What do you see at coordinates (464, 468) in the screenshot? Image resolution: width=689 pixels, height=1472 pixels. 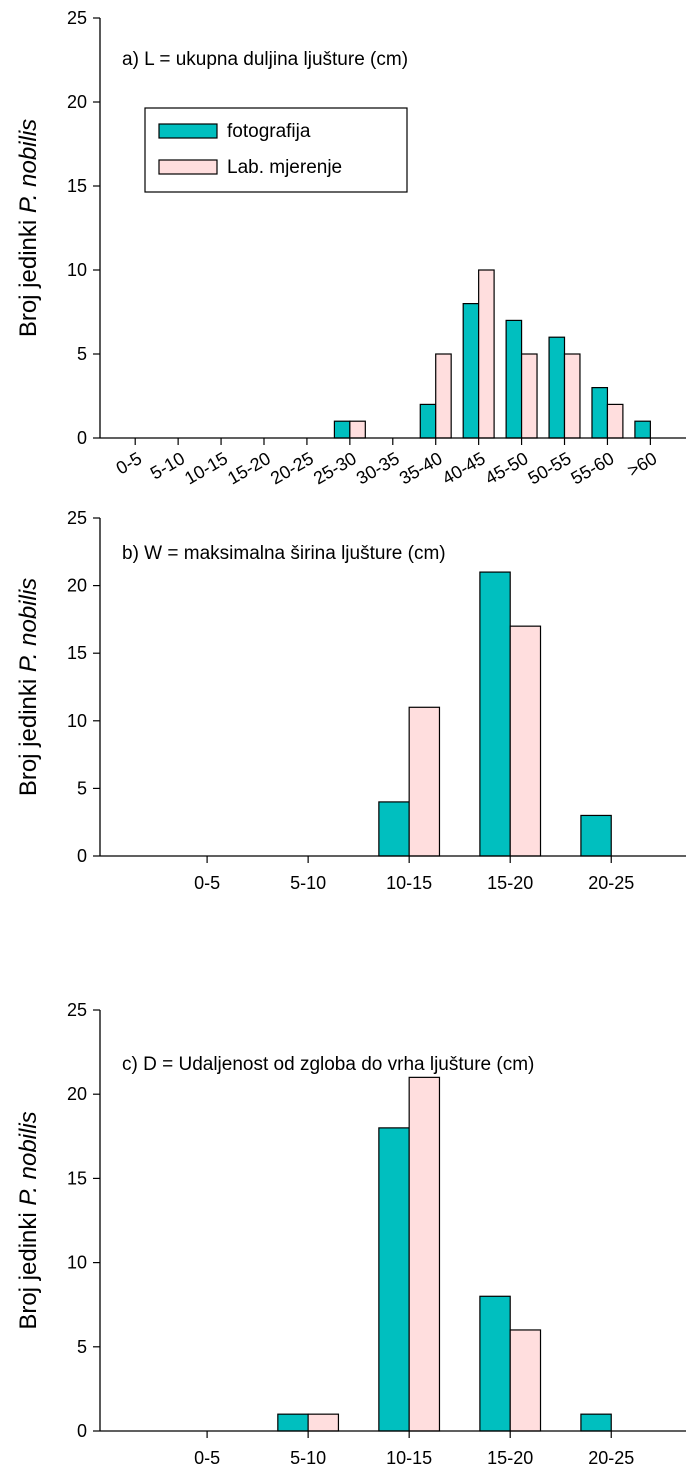 I see `x-tick-label: 40-45` at bounding box center [464, 468].